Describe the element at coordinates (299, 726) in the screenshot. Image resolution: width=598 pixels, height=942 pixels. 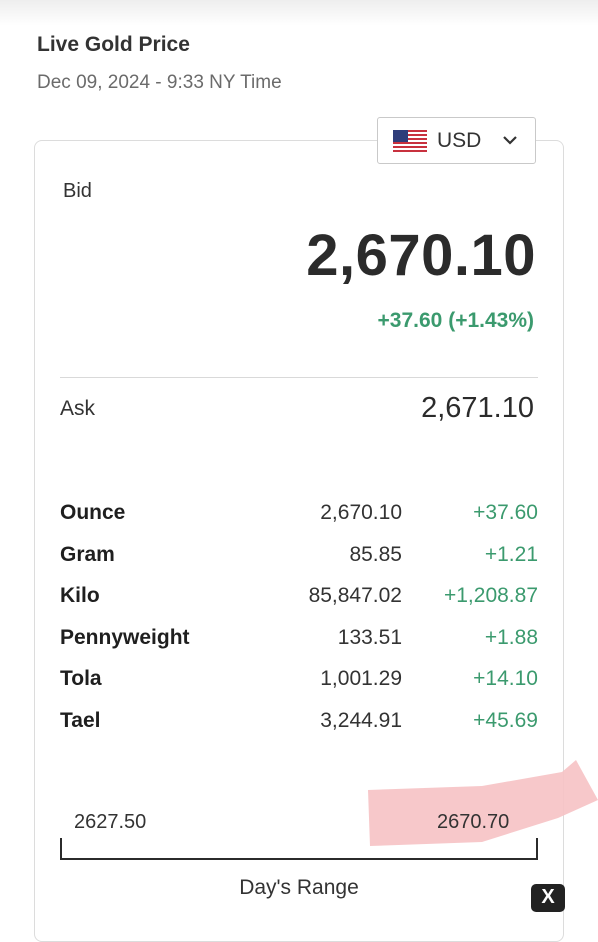
I see `table-row: Tael 3,244.91 +45.69` at that location.